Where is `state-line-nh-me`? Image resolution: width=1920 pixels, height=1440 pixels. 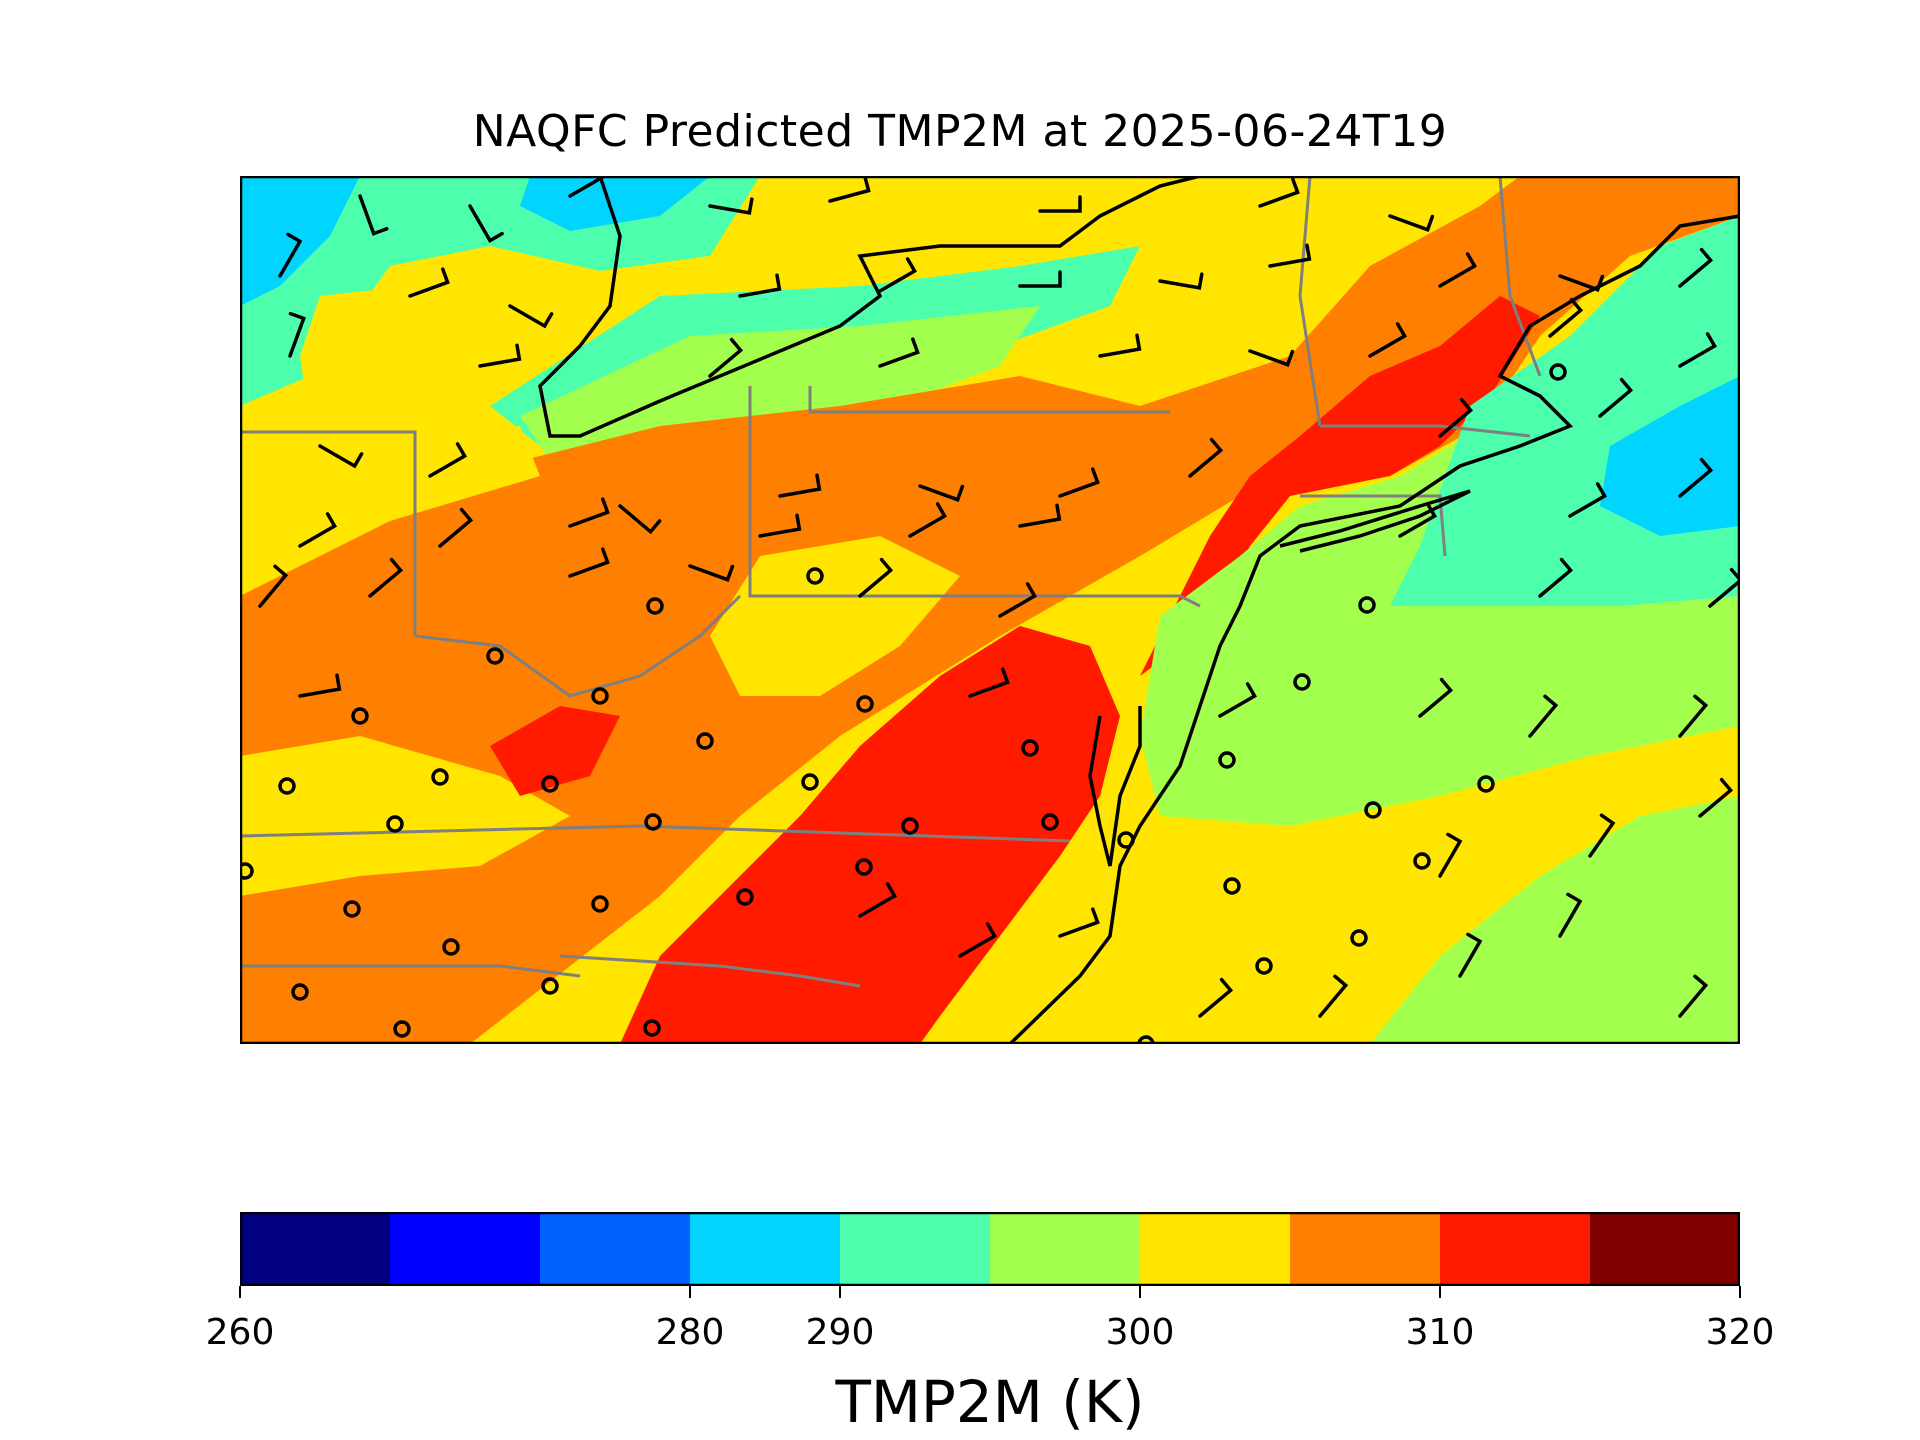
state-line-nh-me is located at coordinates (1520, 276).